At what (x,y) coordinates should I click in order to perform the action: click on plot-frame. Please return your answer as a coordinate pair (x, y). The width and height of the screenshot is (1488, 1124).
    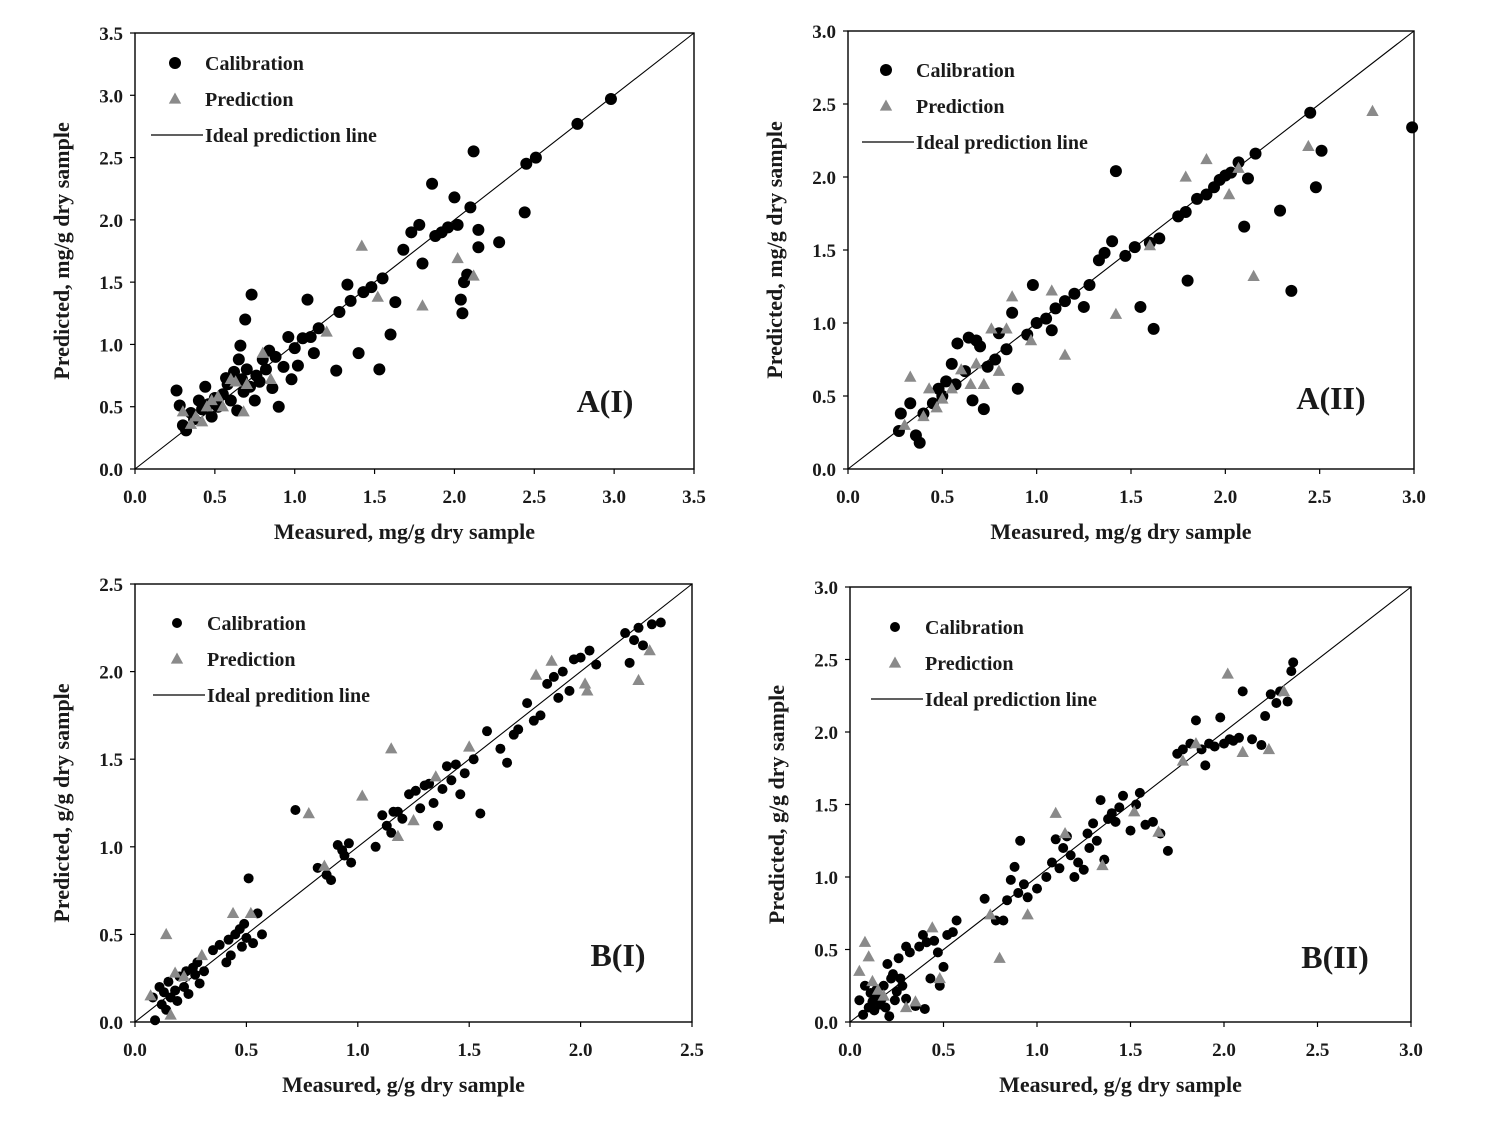
    Looking at the image, I should click on (414, 251).